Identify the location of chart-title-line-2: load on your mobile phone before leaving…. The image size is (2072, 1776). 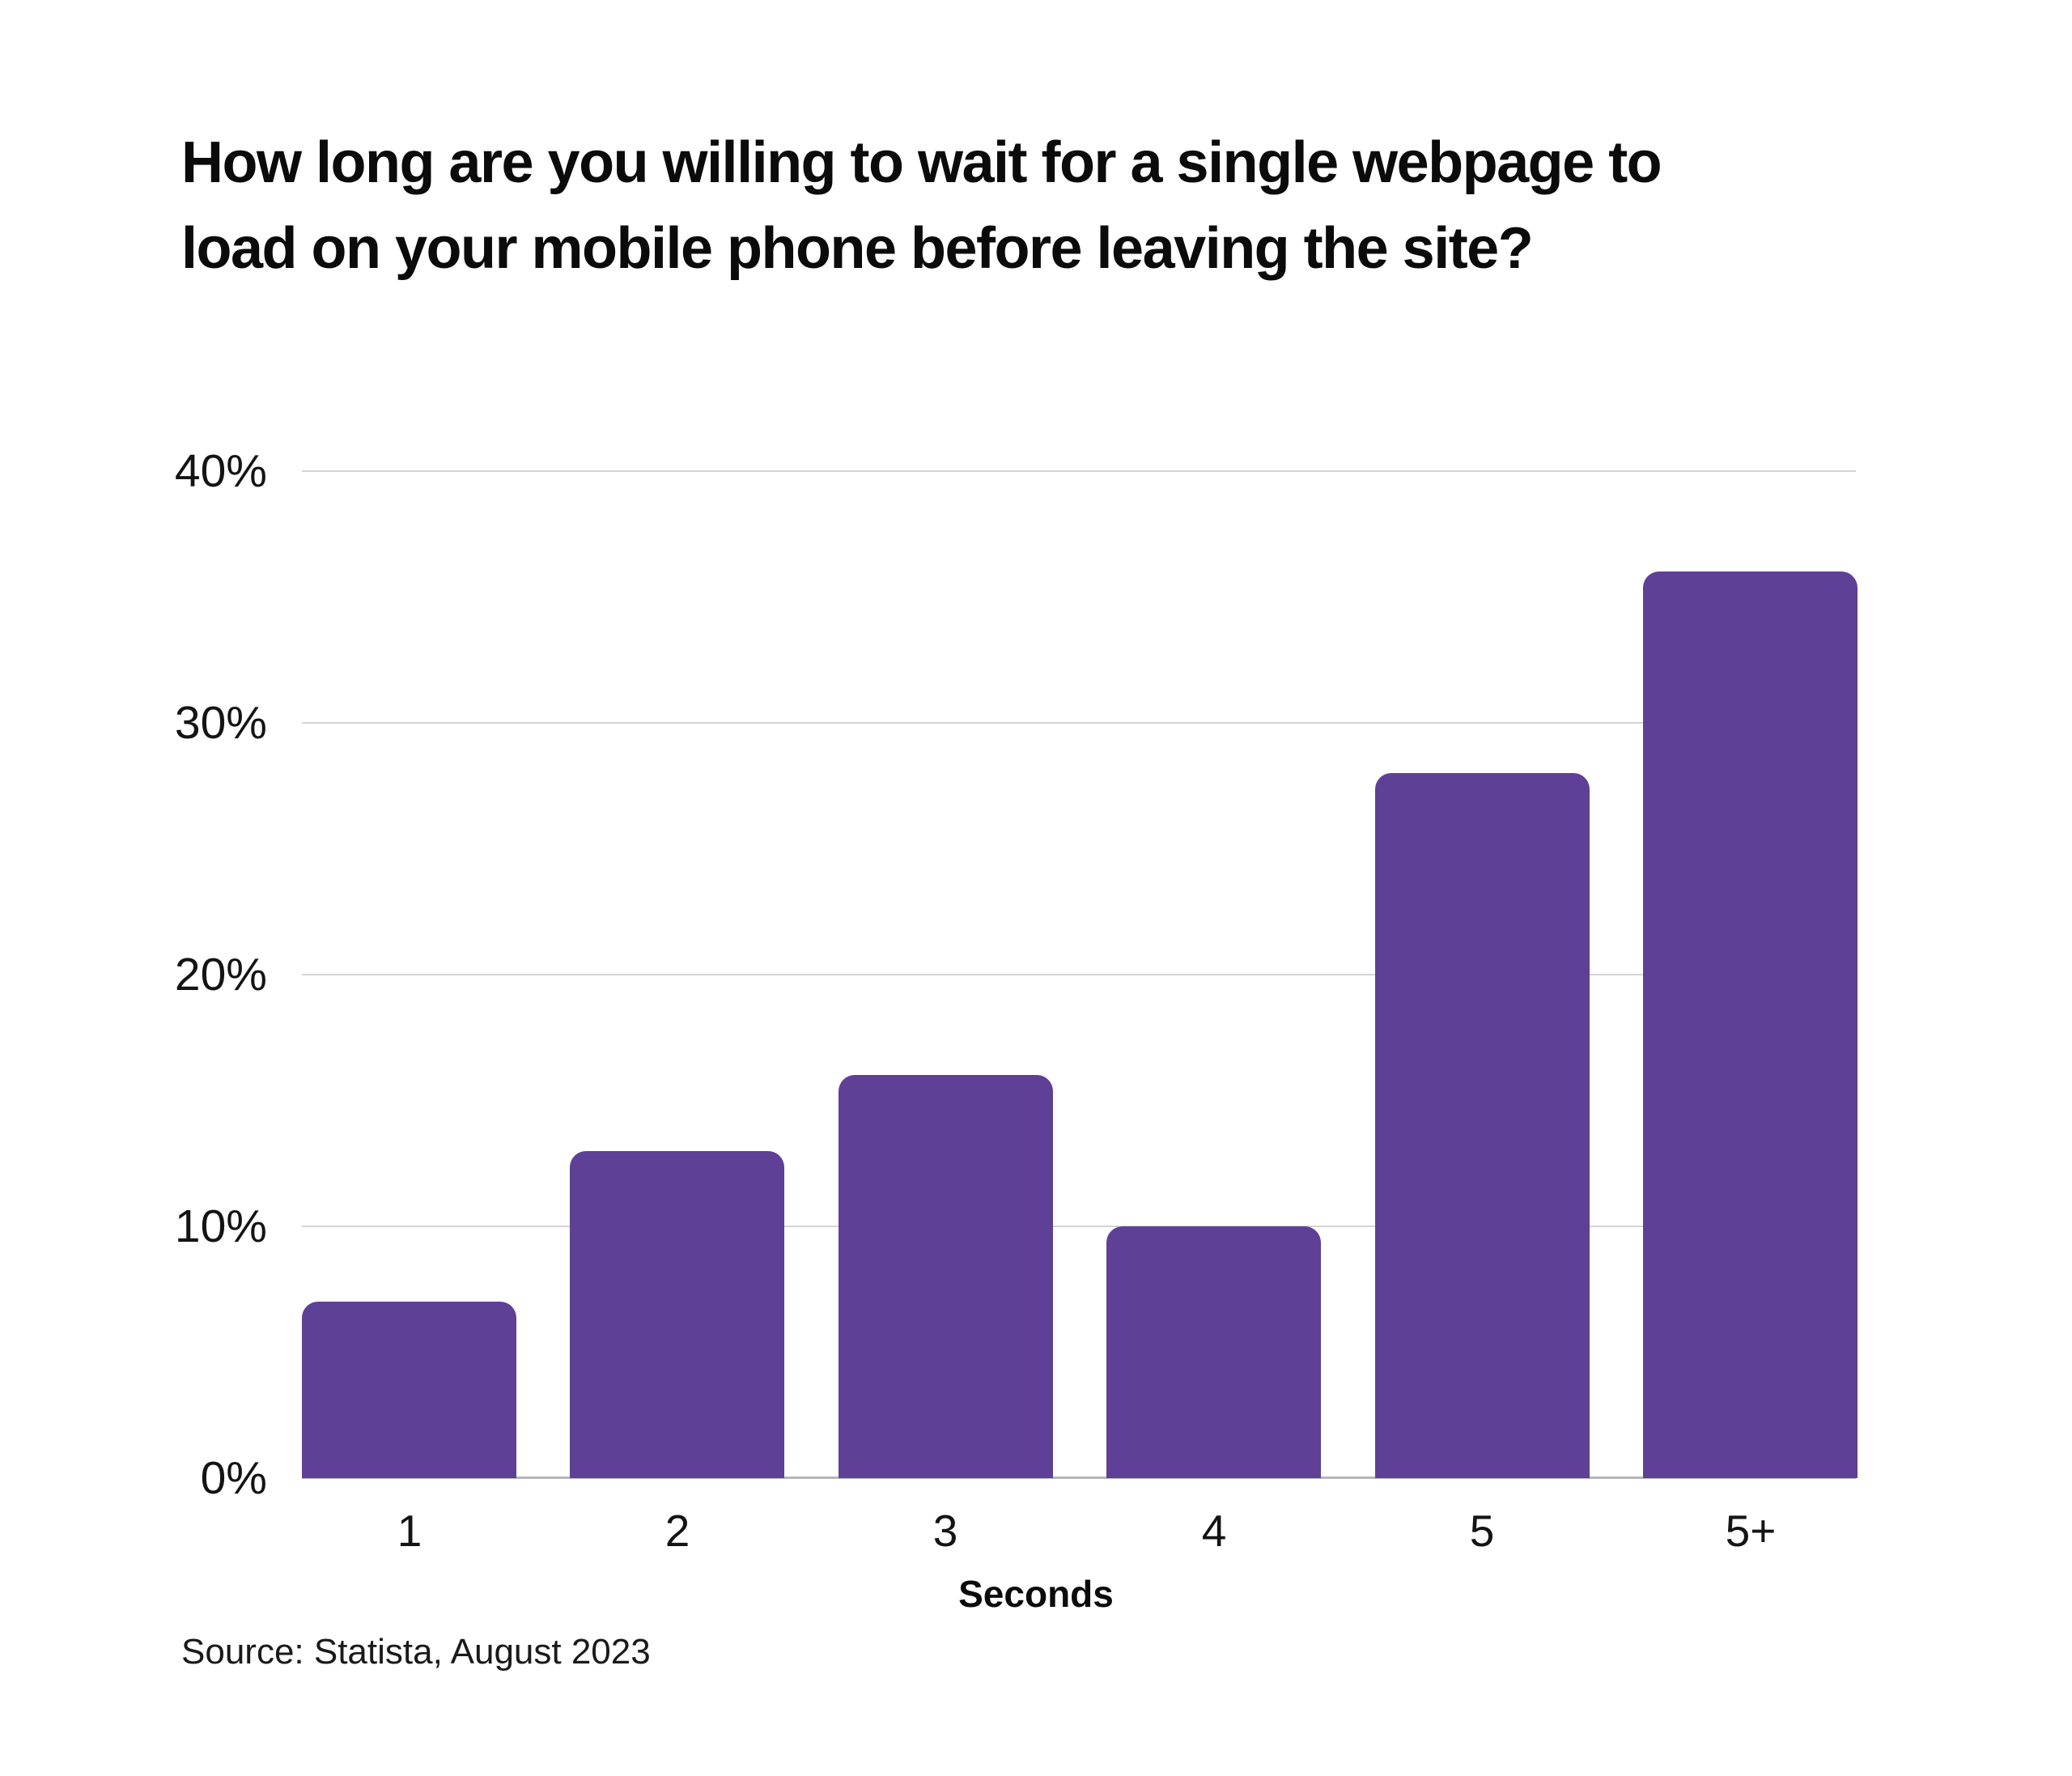
(857, 248).